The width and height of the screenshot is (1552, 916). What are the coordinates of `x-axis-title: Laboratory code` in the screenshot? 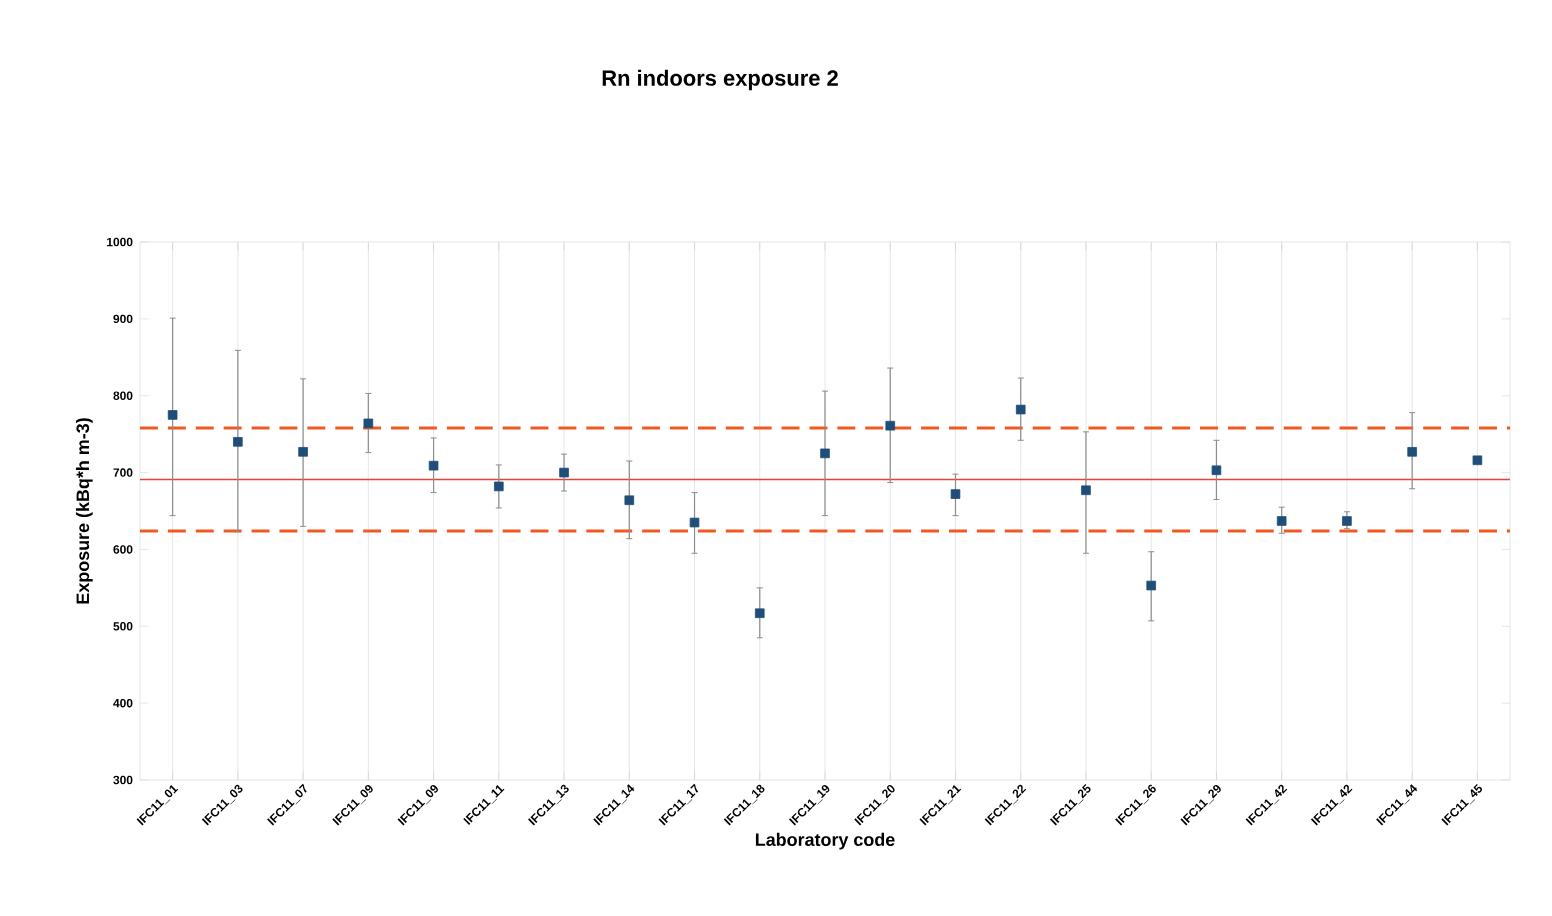 It's located at (825, 841).